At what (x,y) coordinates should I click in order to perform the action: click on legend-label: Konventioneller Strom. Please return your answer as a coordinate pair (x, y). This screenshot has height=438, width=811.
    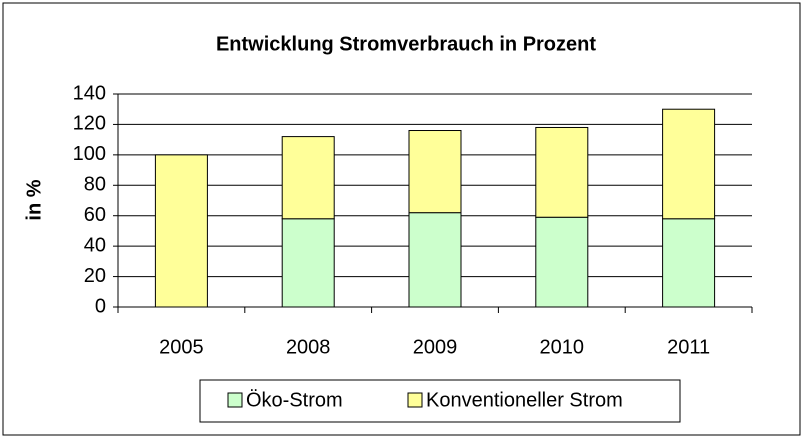
    Looking at the image, I should click on (524, 400).